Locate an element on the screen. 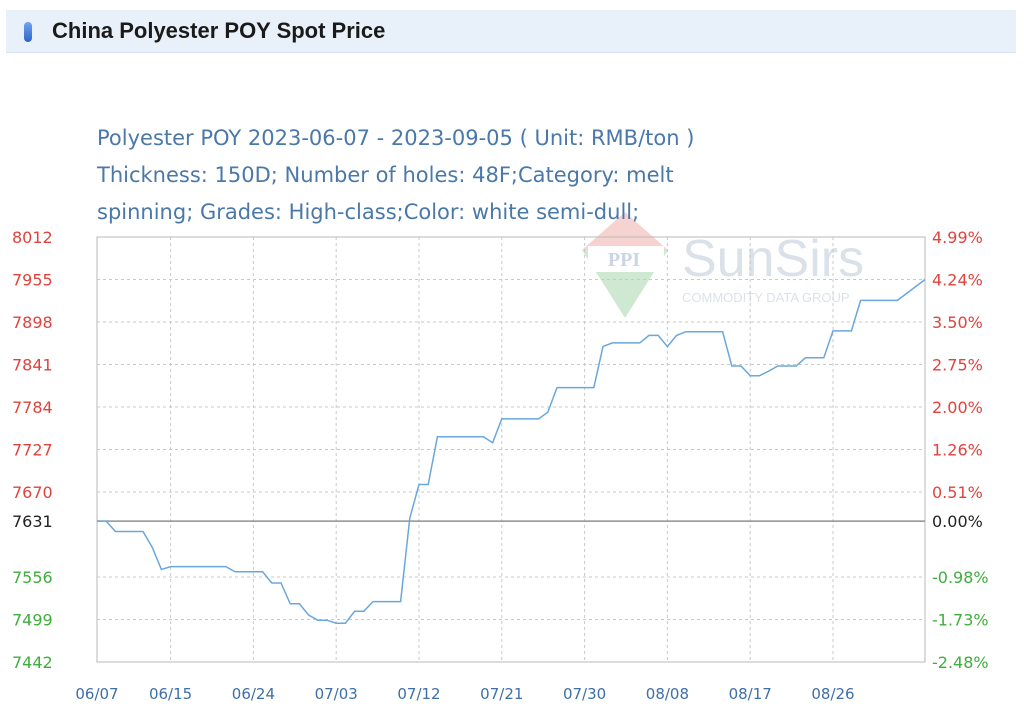  y-tick-label-right: 0.51% is located at coordinates (957, 492).